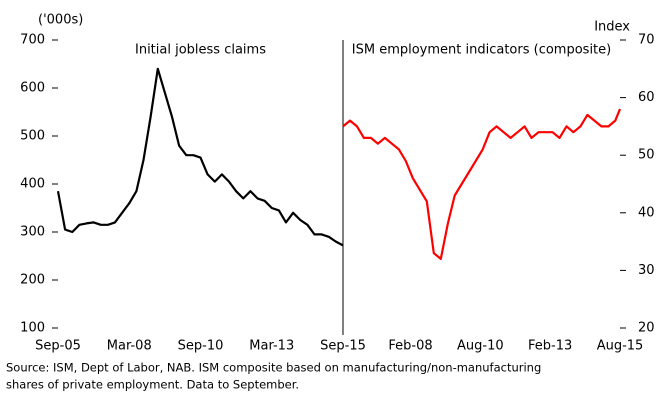 The width and height of the screenshot is (659, 401). Describe the element at coordinates (32, 88) in the screenshot. I see `y-tick-label: 600` at that location.